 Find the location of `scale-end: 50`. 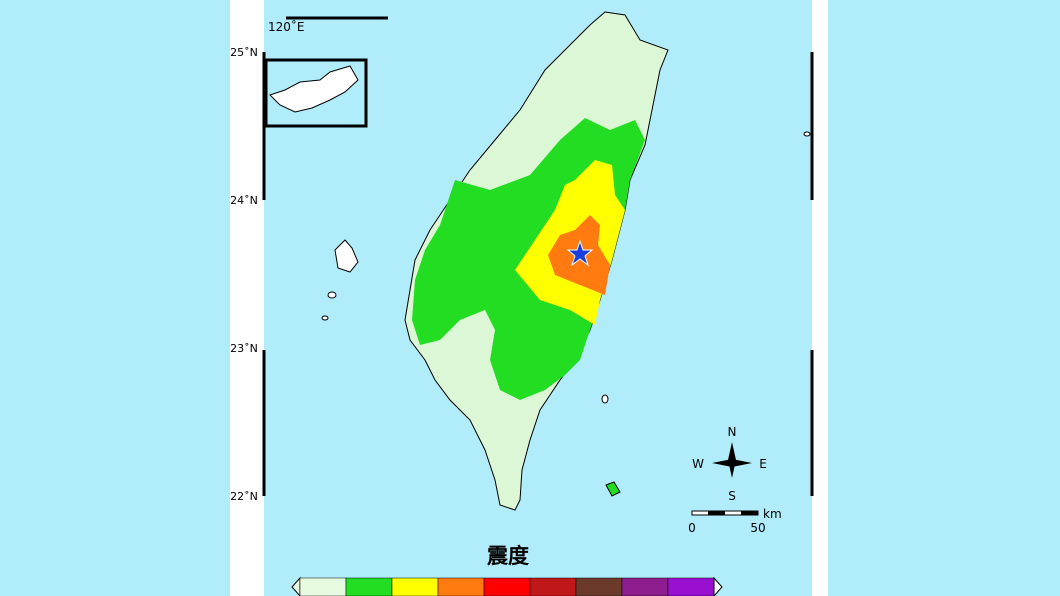

scale-end: 50 is located at coordinates (757, 528).